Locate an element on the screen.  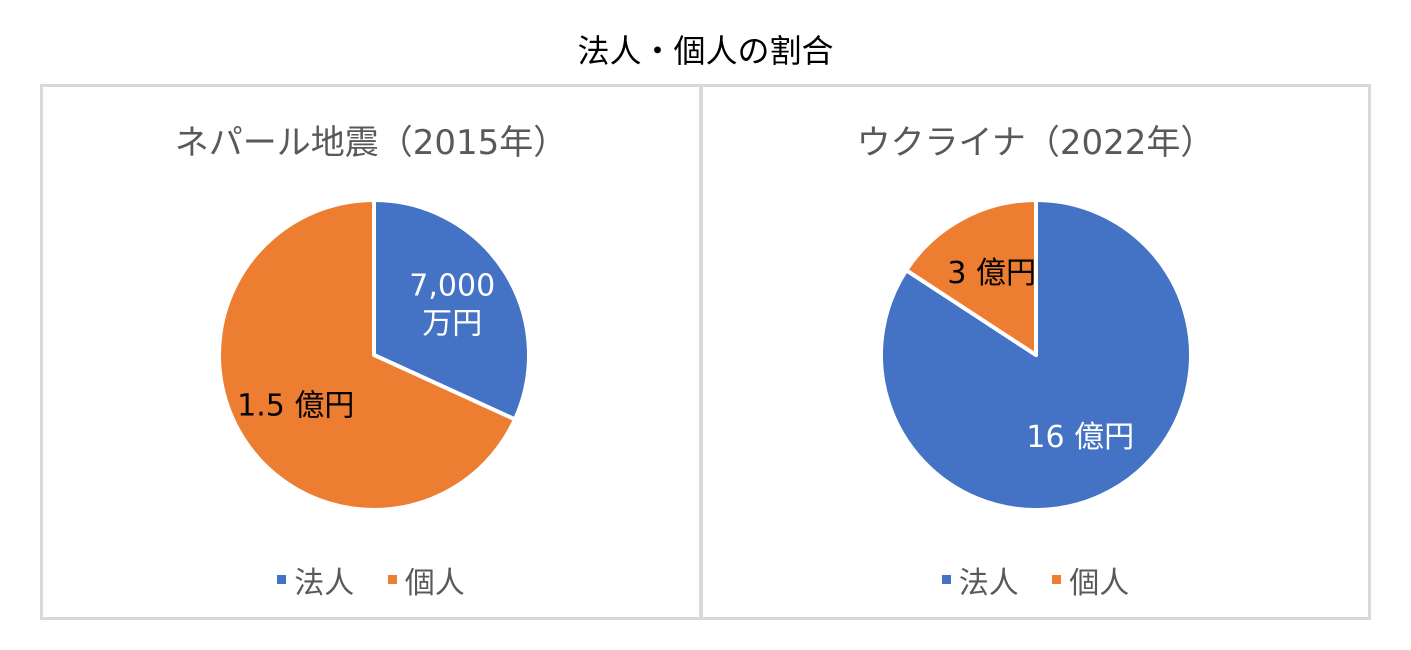
data-label-corporate: 7,000 万円 is located at coordinates (452, 305).